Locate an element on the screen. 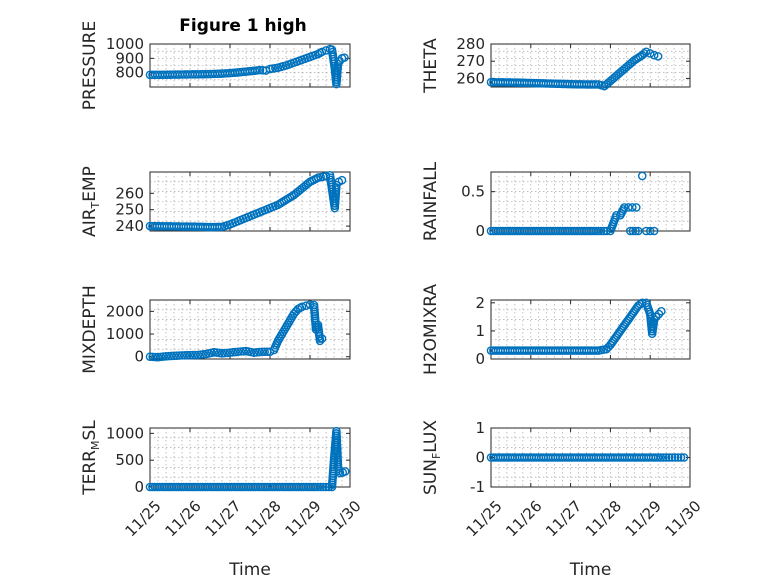 The height and width of the screenshot is (583, 778). y-axis-label: PRESSURE is located at coordinates (90, 65).